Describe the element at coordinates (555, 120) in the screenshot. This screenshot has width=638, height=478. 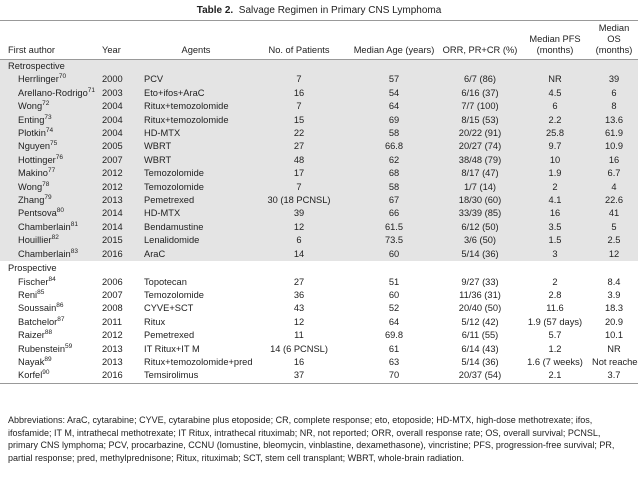
I see `median-pfs: 2.2` at that location.